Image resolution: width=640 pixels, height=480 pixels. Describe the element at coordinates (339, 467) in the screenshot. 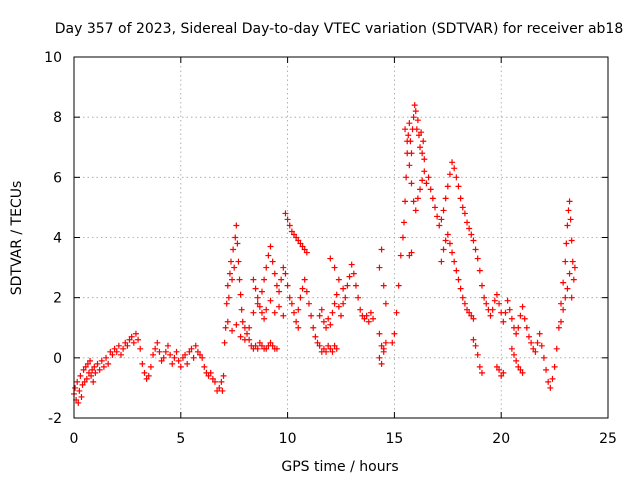

I see `x-axis-label: GPS time / hours` at that location.